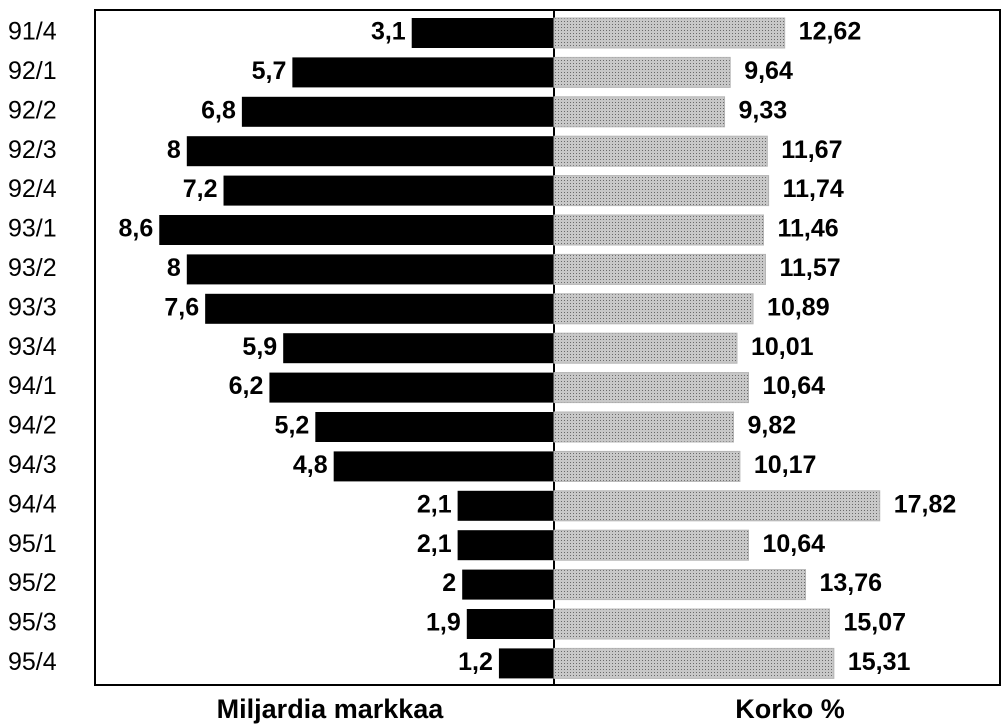 The image size is (1005, 726). What do you see at coordinates (813, 189) in the screenshot?
I see `value-label: 11,74` at bounding box center [813, 189].